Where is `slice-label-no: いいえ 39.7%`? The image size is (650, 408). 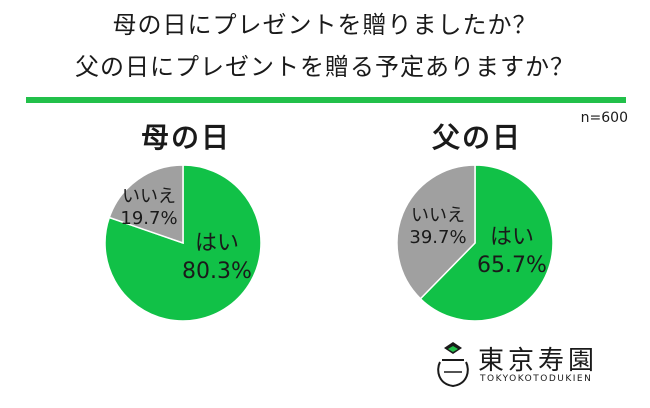 slice-label-no: いいえ 39.7% is located at coordinates (438, 227).